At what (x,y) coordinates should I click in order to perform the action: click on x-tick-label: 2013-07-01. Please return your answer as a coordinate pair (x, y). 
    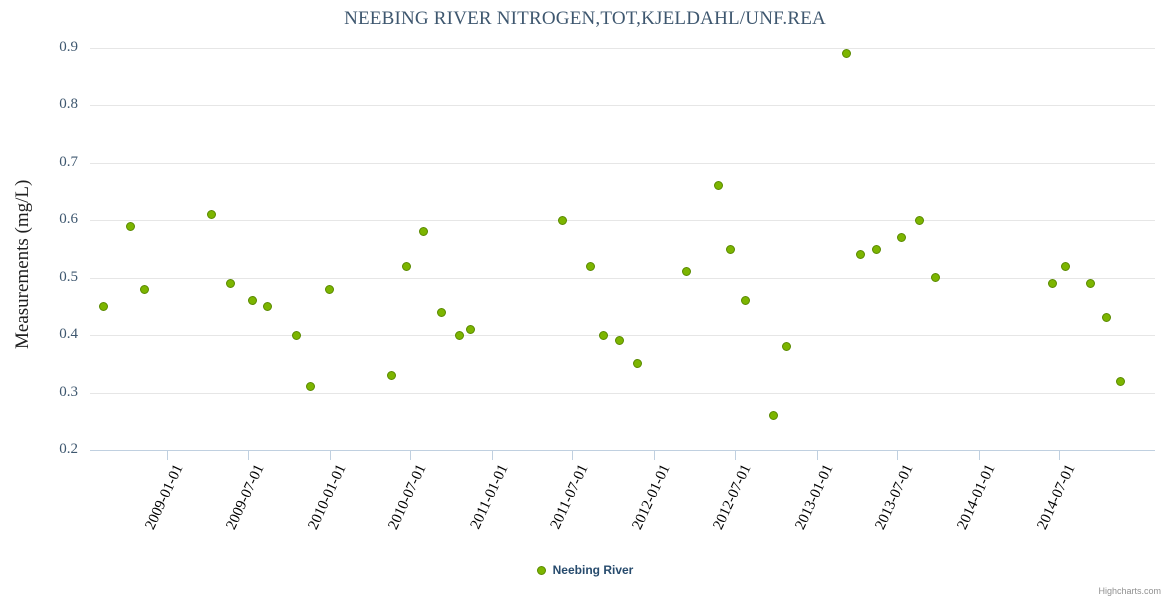
    Looking at the image, I should click on (894, 497).